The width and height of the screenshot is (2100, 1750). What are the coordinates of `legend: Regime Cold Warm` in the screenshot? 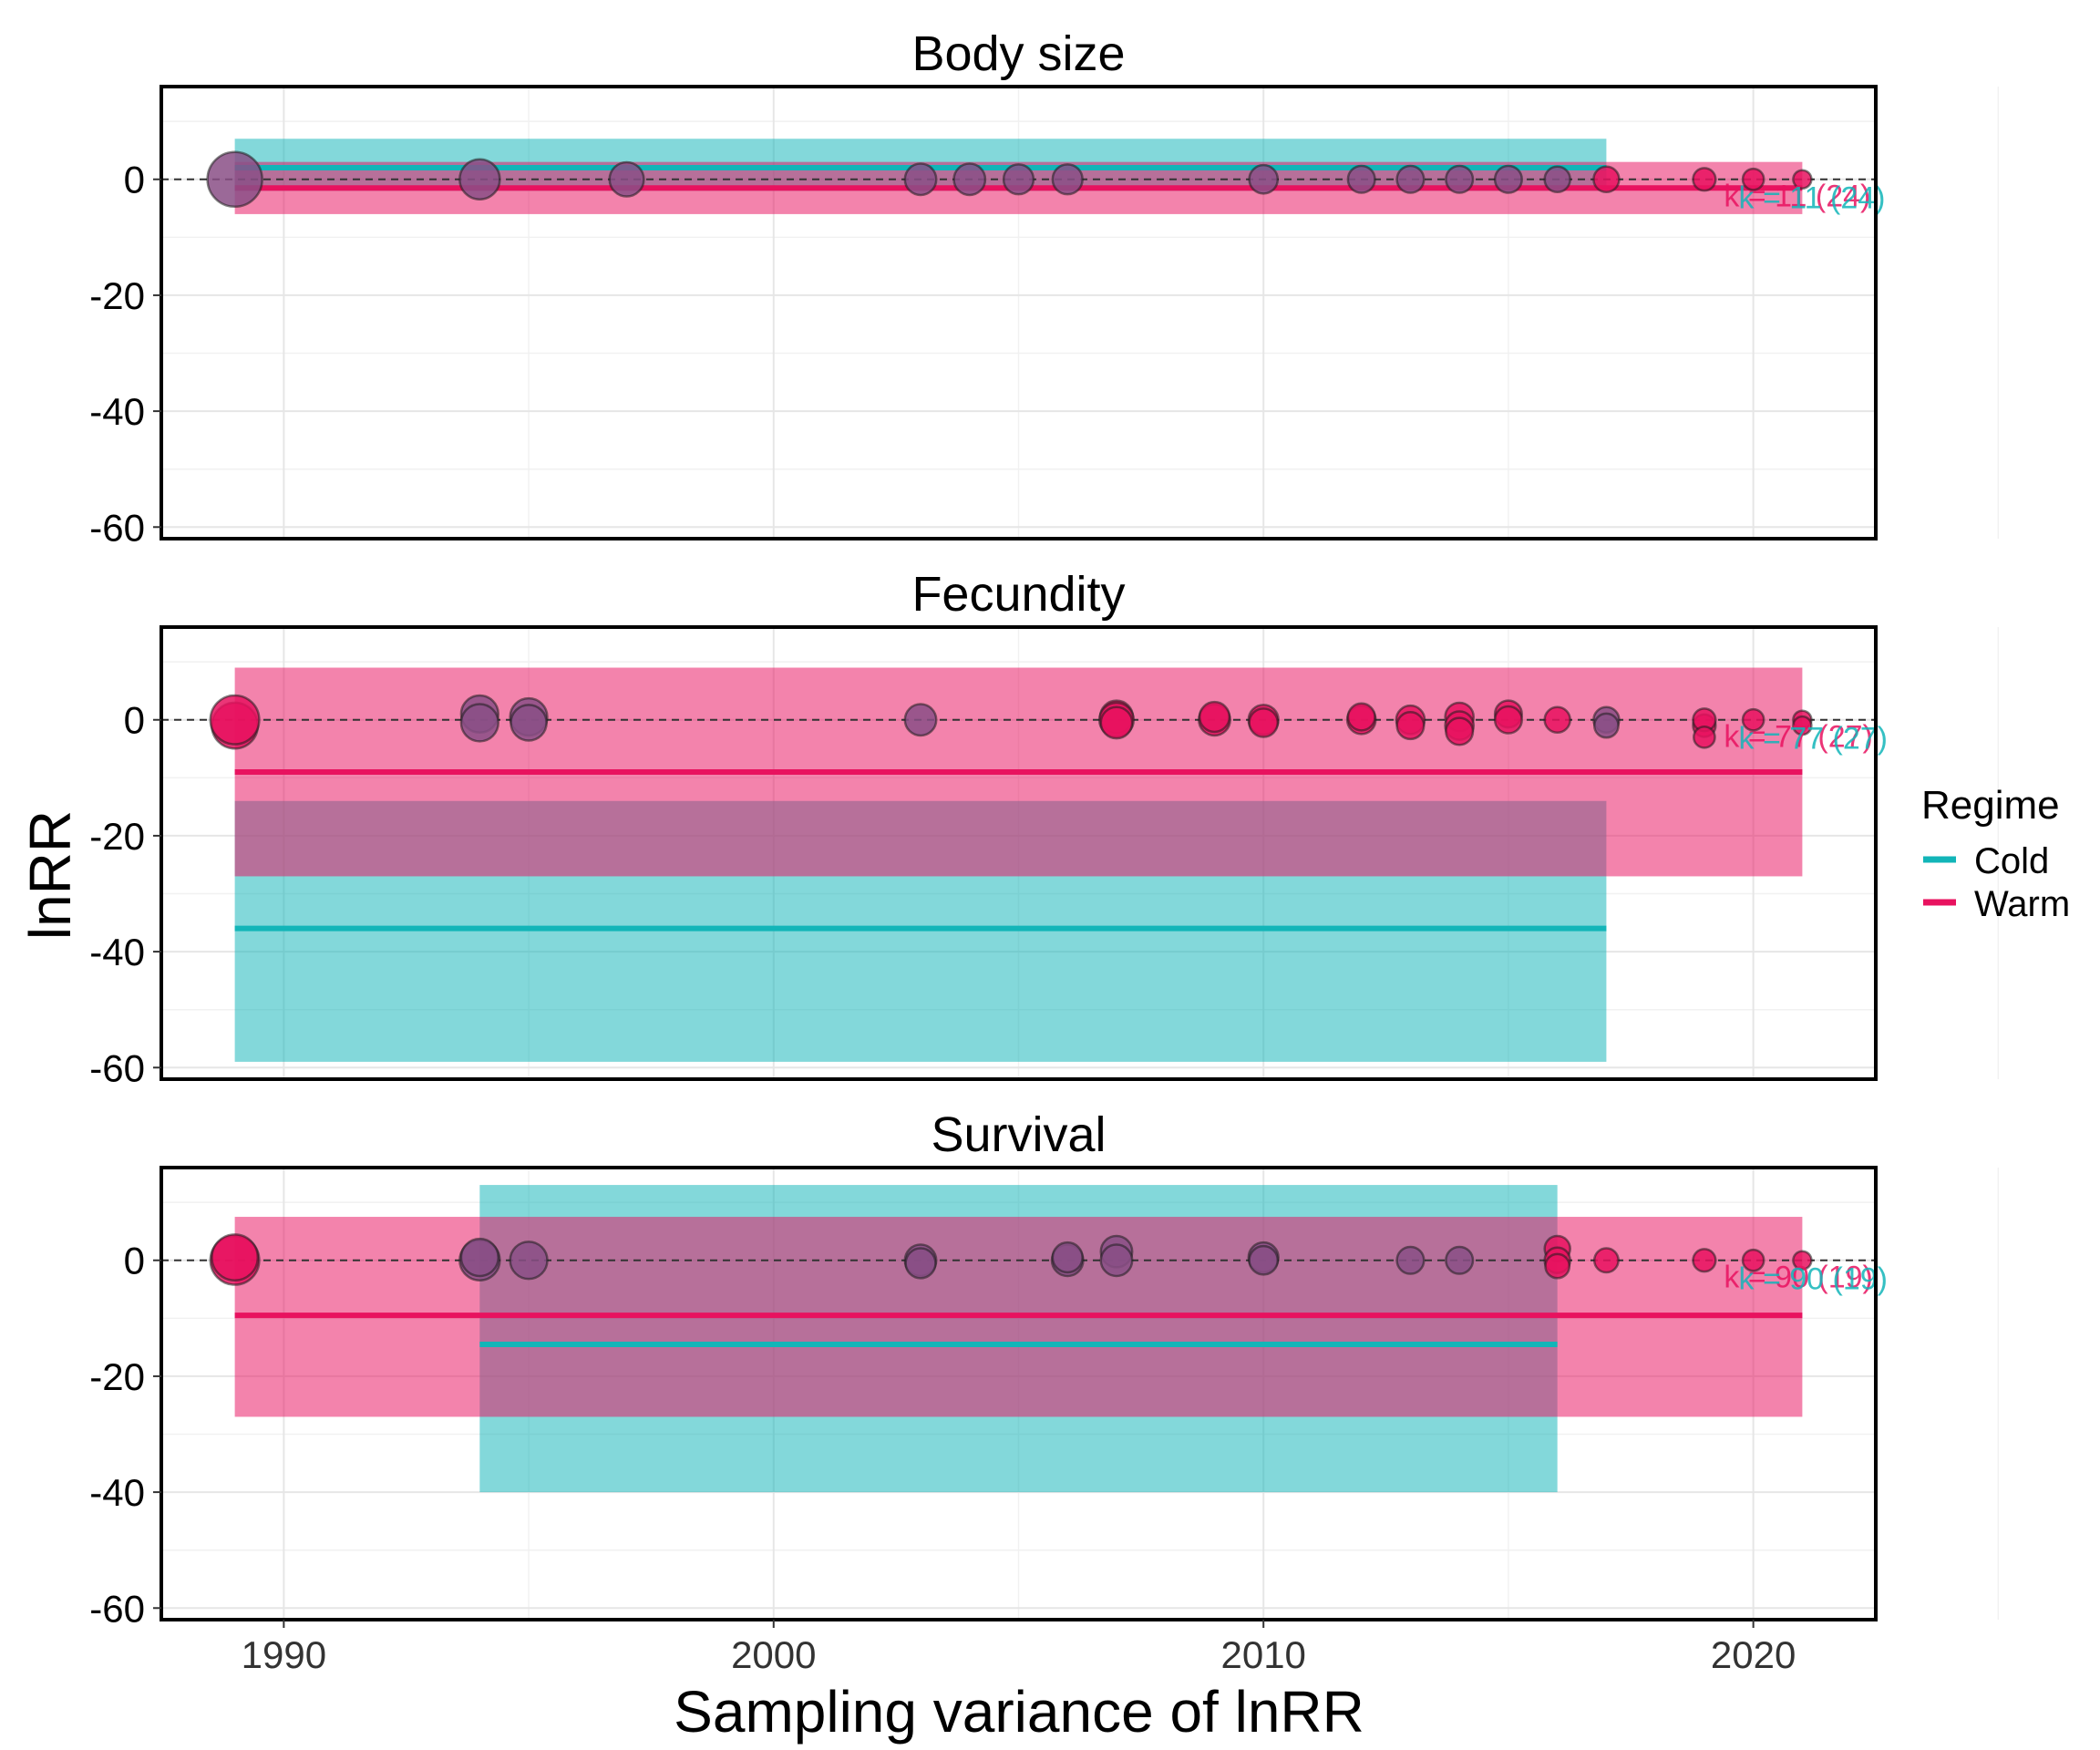 It's located at (1996, 853).